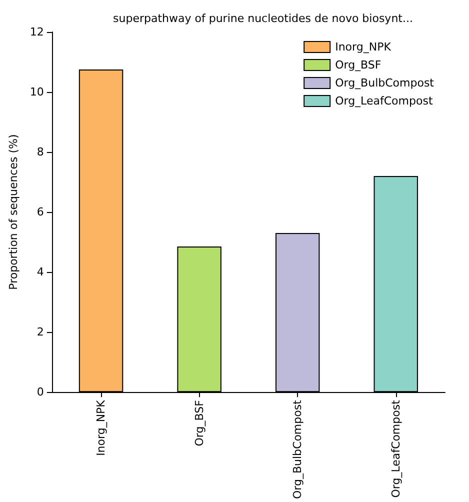 The height and width of the screenshot is (502, 469). Describe the element at coordinates (40, 392) in the screenshot. I see `y-tick-label: 0` at that location.